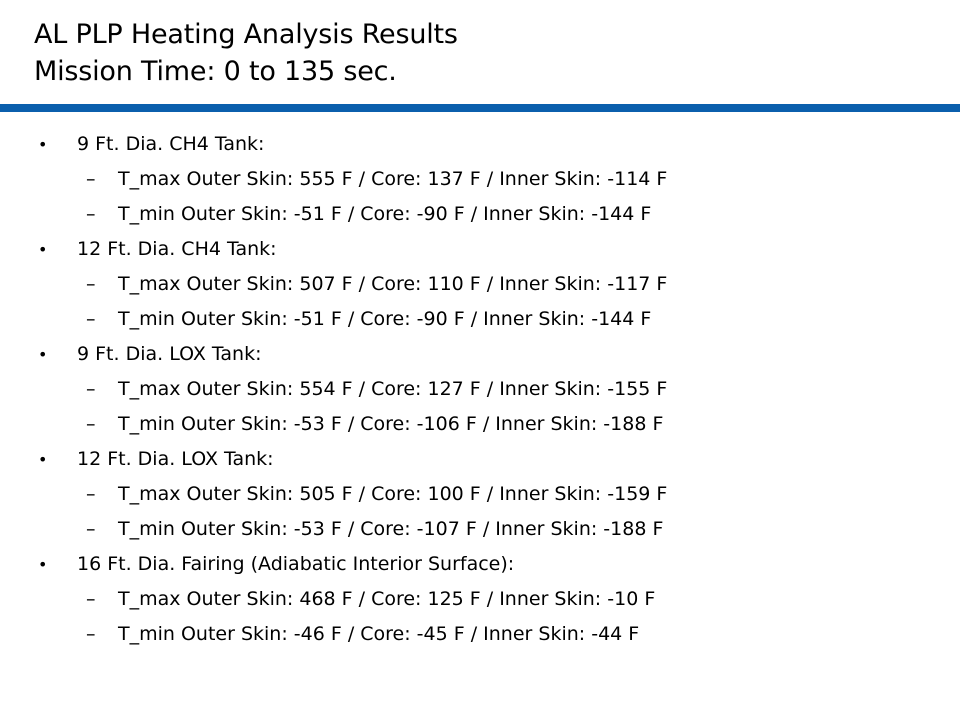 The image size is (960, 720). I want to click on list-item: • 9 Ft. Dia. LOX Tank:, so click(480, 355).